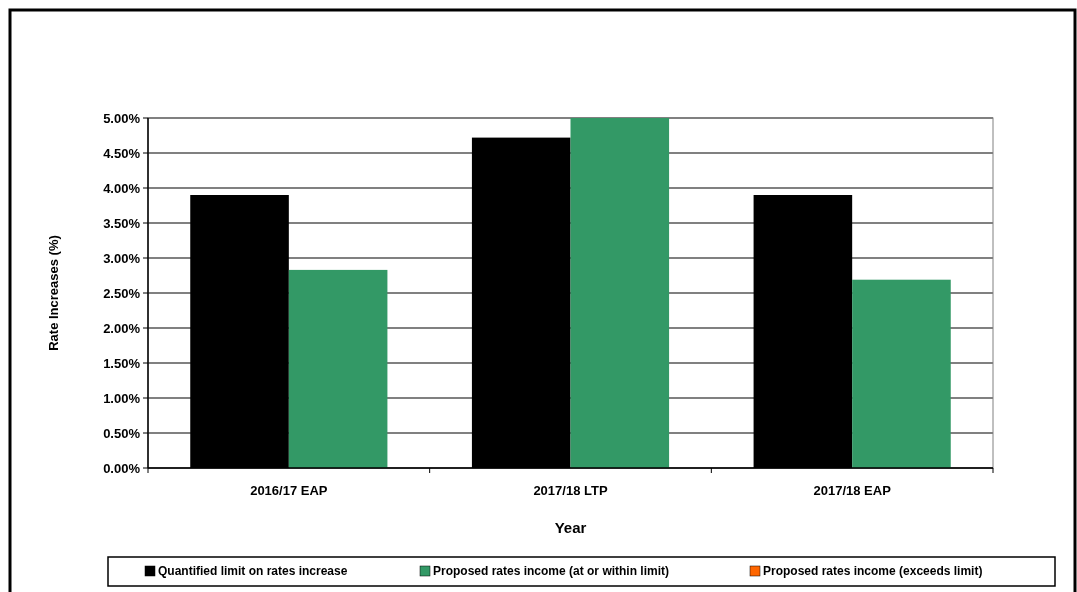 The image size is (1077, 592). I want to click on legend-label: Proposed rates income (exceeds limit), so click(873, 571).